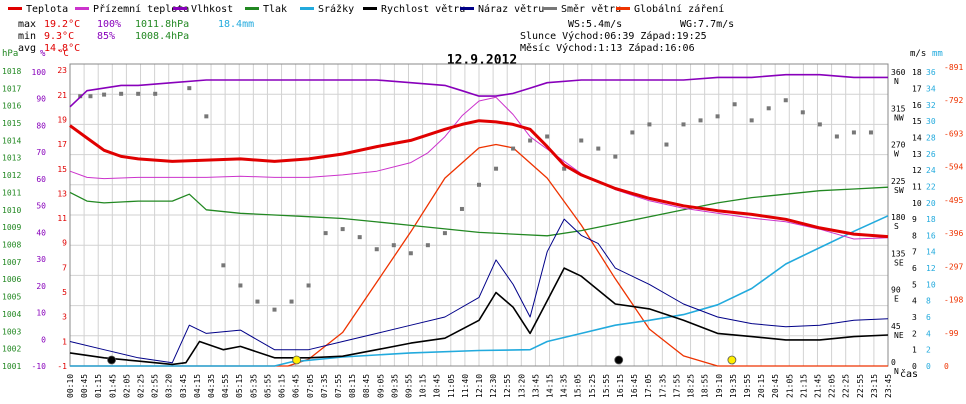 The width and height of the screenshot is (966, 404). I want to click on mm-tick-label: 12, so click(931, 268).